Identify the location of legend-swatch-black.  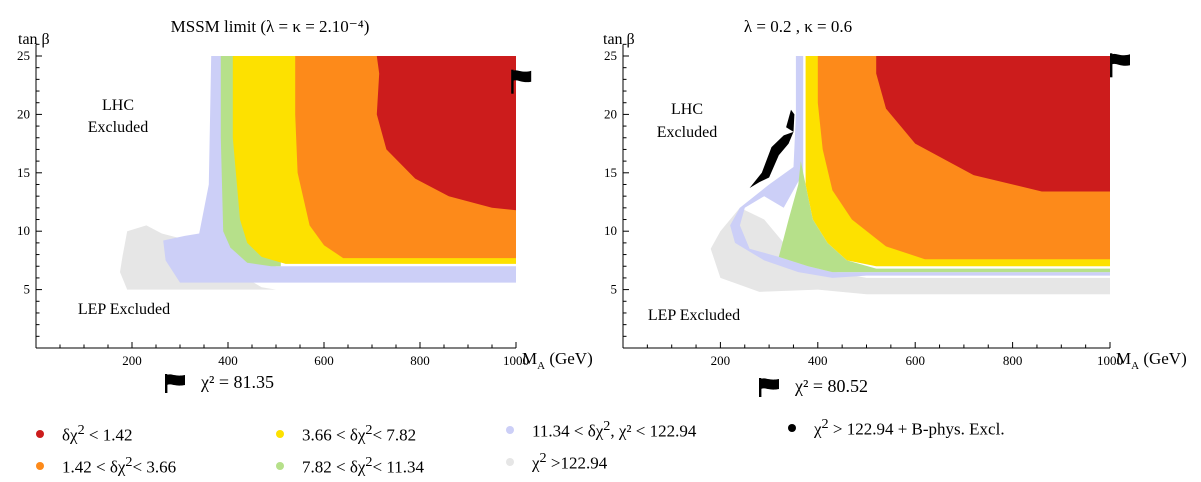
(792, 427).